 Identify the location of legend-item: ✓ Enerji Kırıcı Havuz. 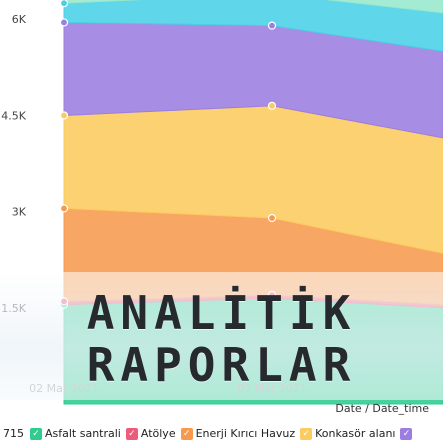
(238, 433).